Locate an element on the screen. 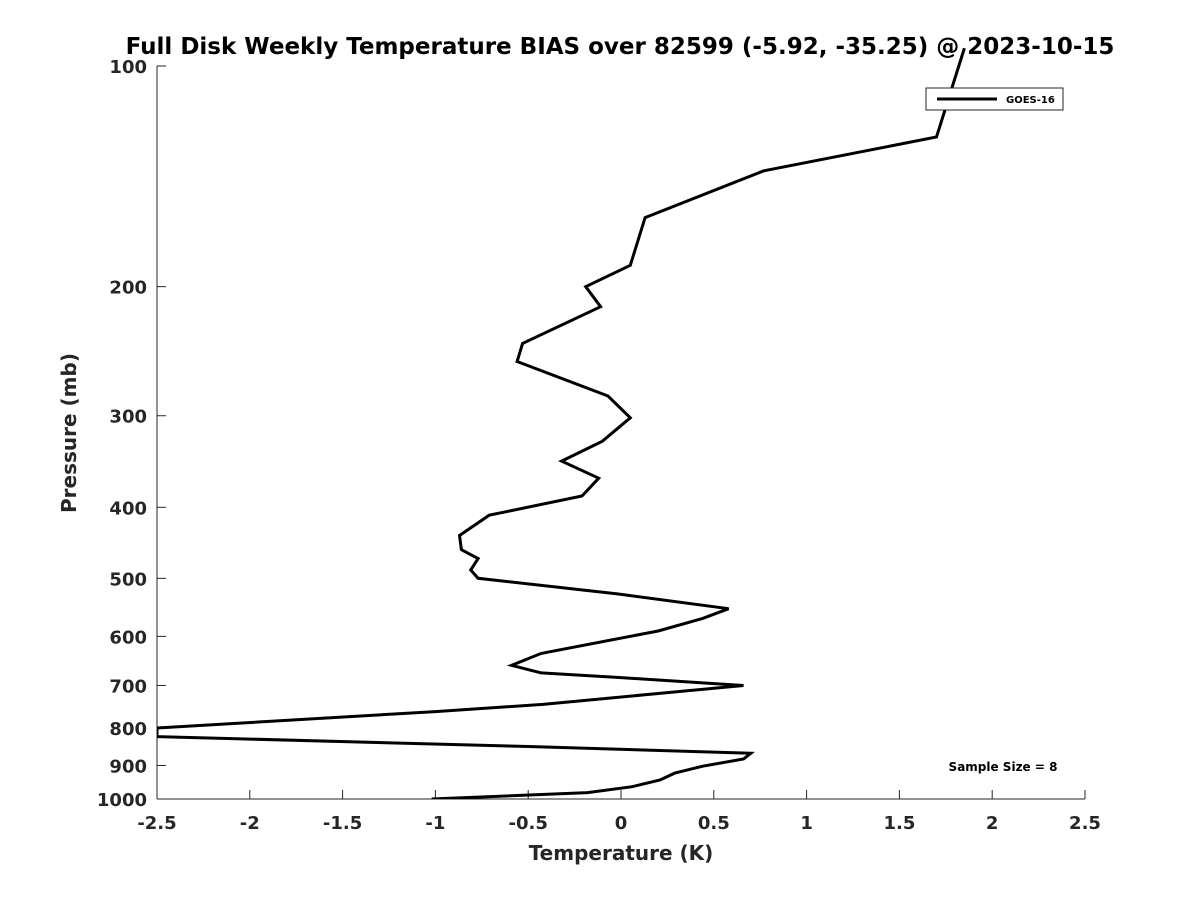  x-tick-label: 1 is located at coordinates (806, 823).